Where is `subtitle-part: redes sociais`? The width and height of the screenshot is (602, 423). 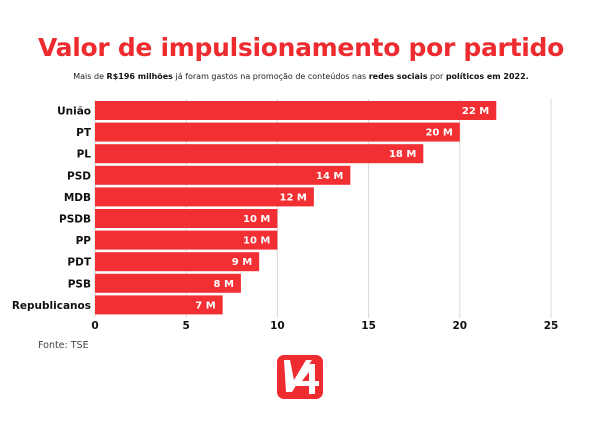
subtitle-part: redes sociais is located at coordinates (398, 76).